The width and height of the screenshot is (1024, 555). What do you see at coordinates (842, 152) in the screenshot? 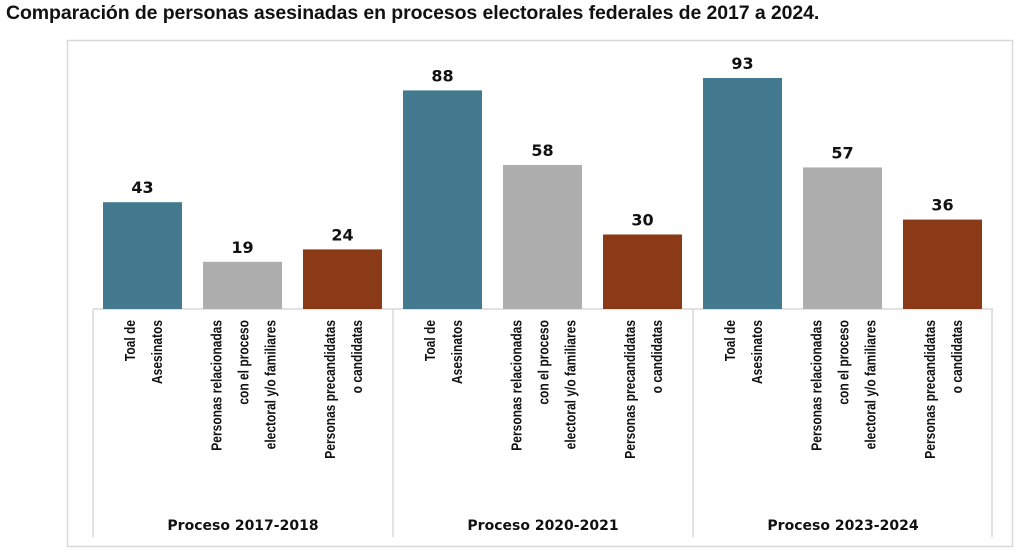
I see `data-label: 57` at bounding box center [842, 152].